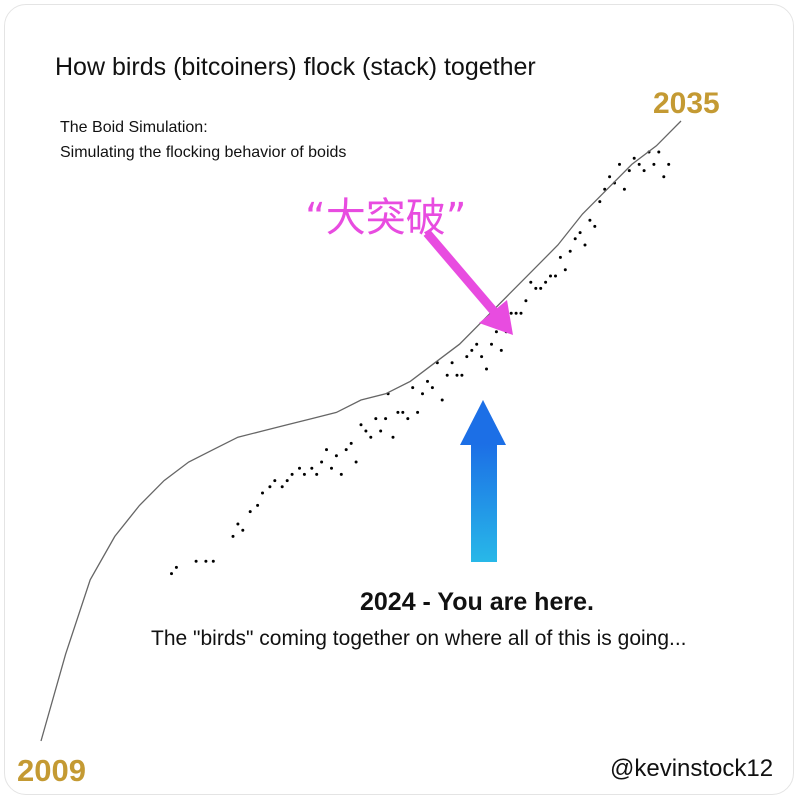 This screenshot has height=801, width=800. Describe the element at coordinates (51, 770) in the screenshot. I see `start-year-label: 2009` at that location.